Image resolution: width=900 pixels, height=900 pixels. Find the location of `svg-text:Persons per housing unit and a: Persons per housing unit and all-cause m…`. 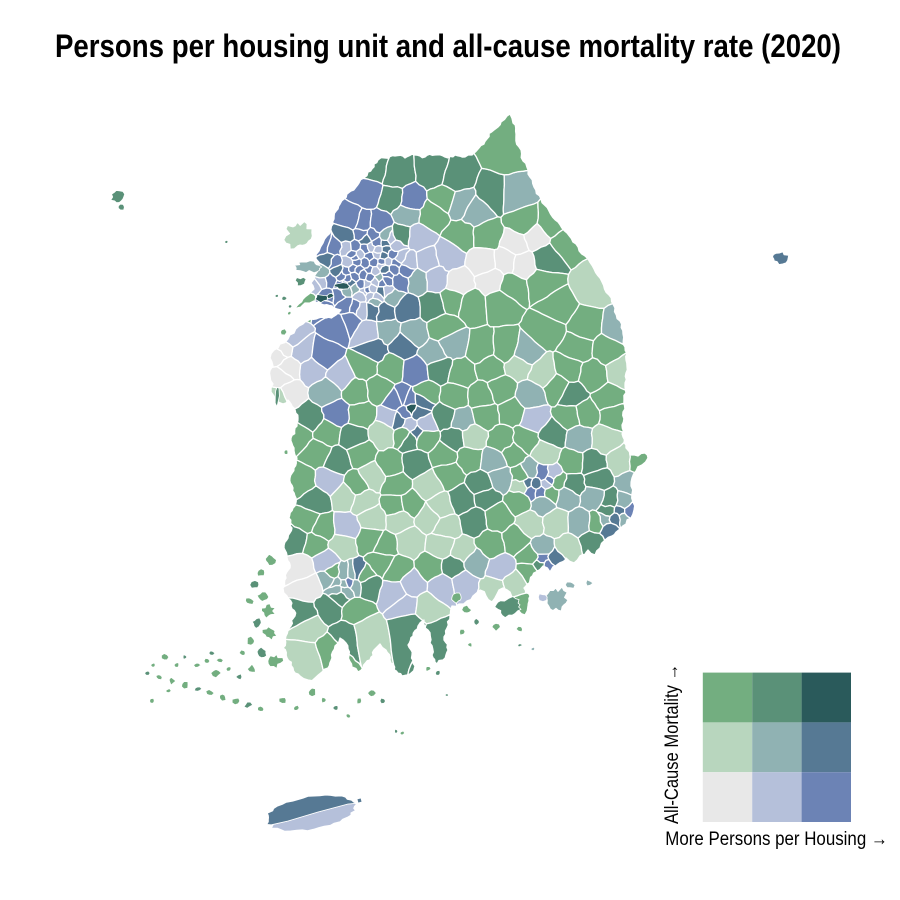

svg-text:Persons per housing unit and a: Persons per housing unit and all-cause m… is located at coordinates (448, 46).